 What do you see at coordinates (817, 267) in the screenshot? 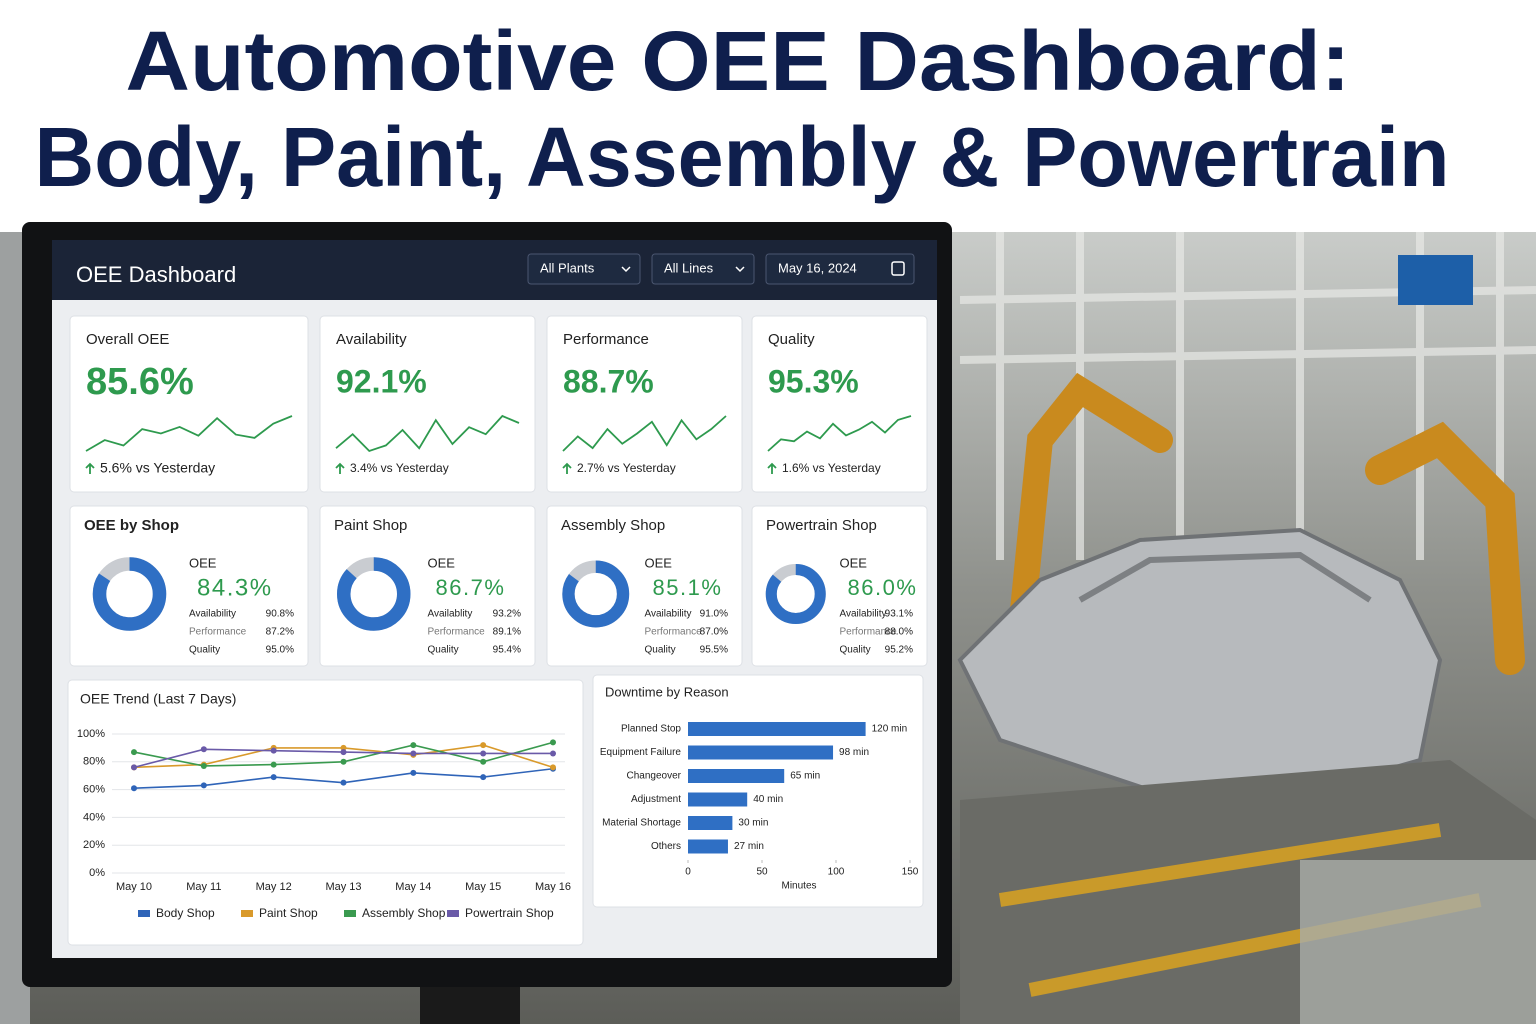
I see `filter-label: May 16, 2024` at bounding box center [817, 267].